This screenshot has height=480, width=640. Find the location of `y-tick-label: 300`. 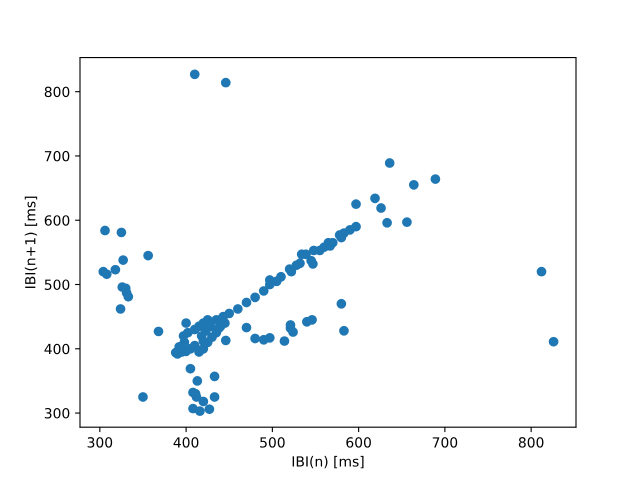

y-tick-label: 300 is located at coordinates (57, 413).